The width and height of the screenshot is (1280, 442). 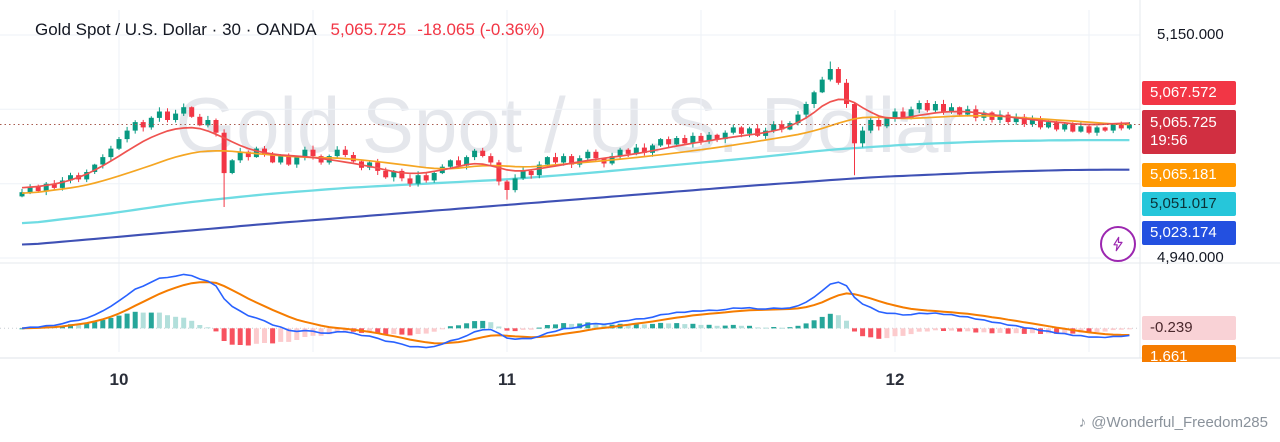 I want to click on quote: 5,065.725 -18.065 (-0.36%), so click(x=438, y=30).